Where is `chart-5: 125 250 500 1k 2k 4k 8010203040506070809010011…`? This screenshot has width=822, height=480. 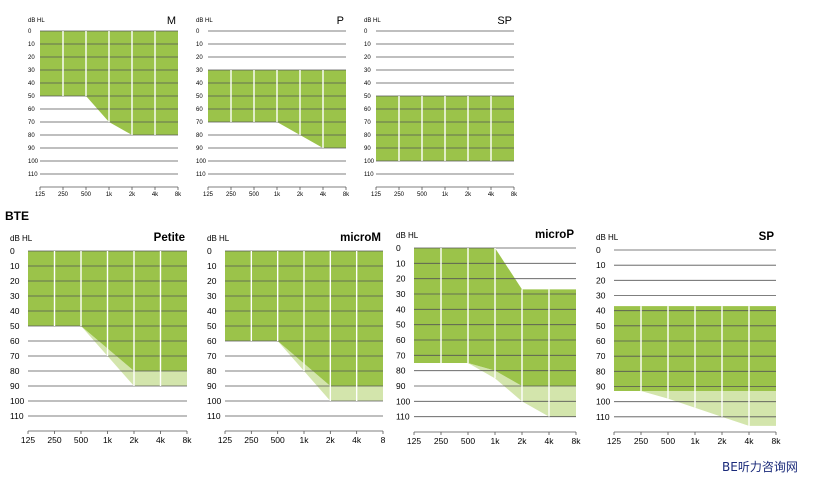
chart-5: 125 250 500 1k 2k 4k 8010203040506070809010011… is located at coordinates (296, 338).